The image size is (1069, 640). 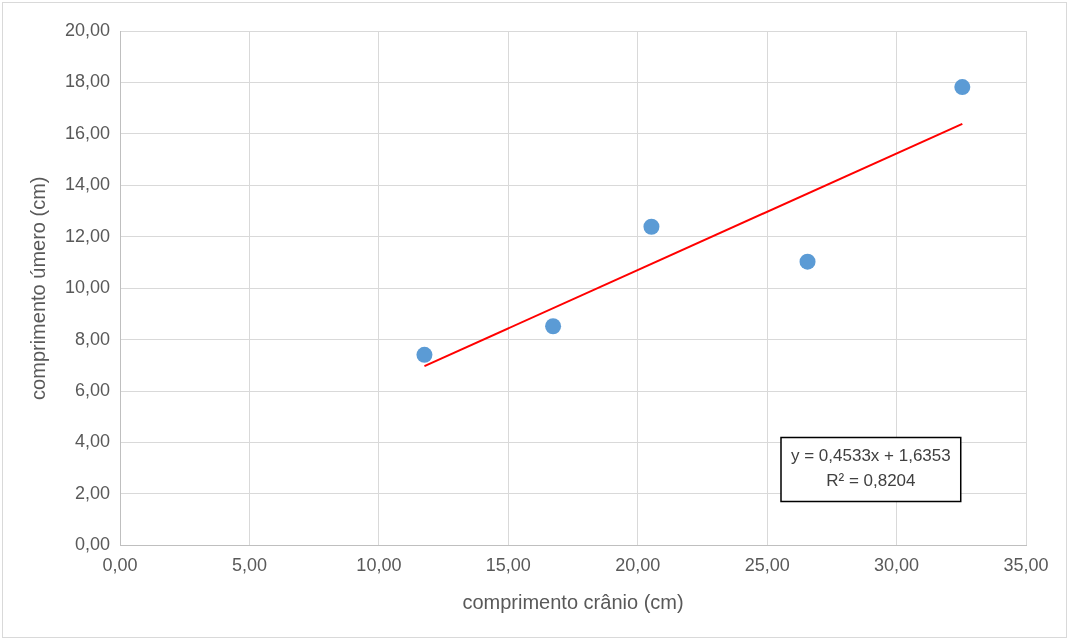 I want to click on x-tick-label: 10,00, so click(x=379, y=565).